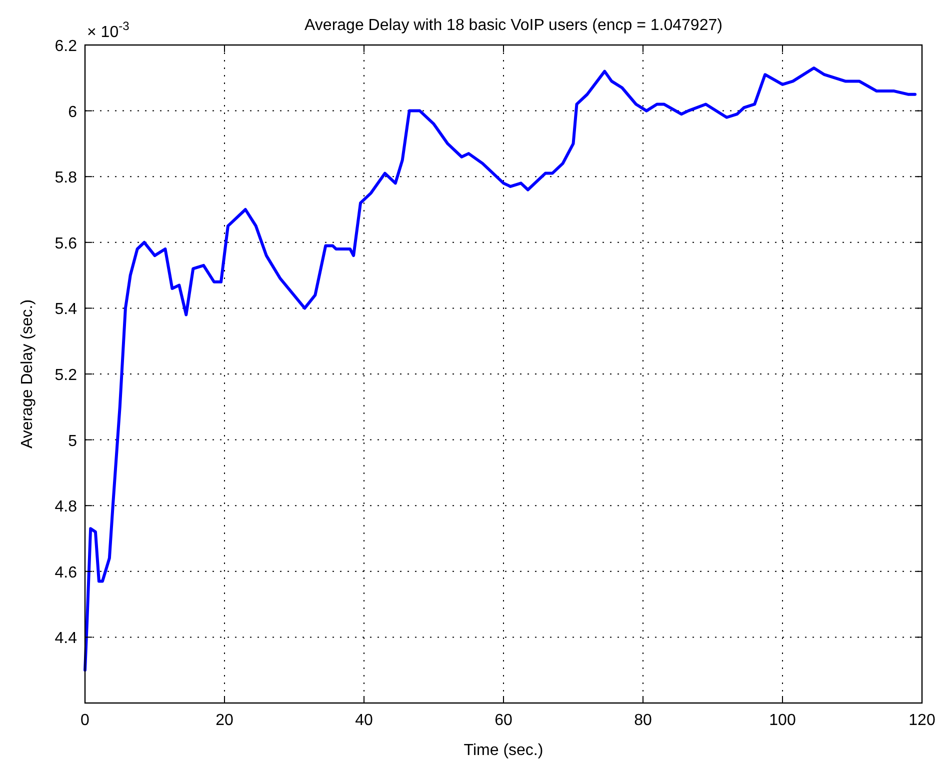 The height and width of the screenshot is (773, 947). I want to click on y-tick-label: 4.6, so click(66, 573).